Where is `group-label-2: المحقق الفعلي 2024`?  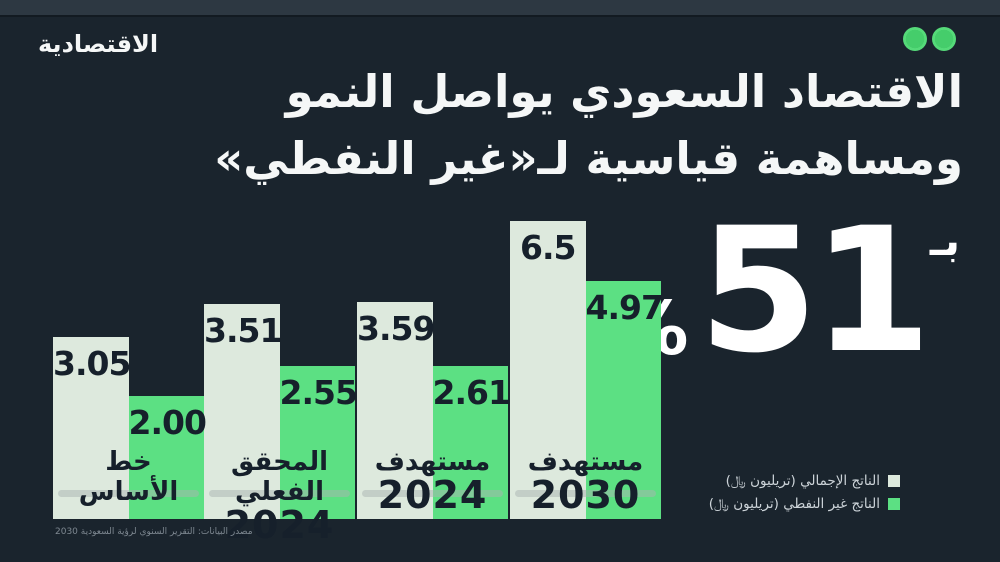
group-label-2: المحقق الفعلي 2024 is located at coordinates (279, 497).